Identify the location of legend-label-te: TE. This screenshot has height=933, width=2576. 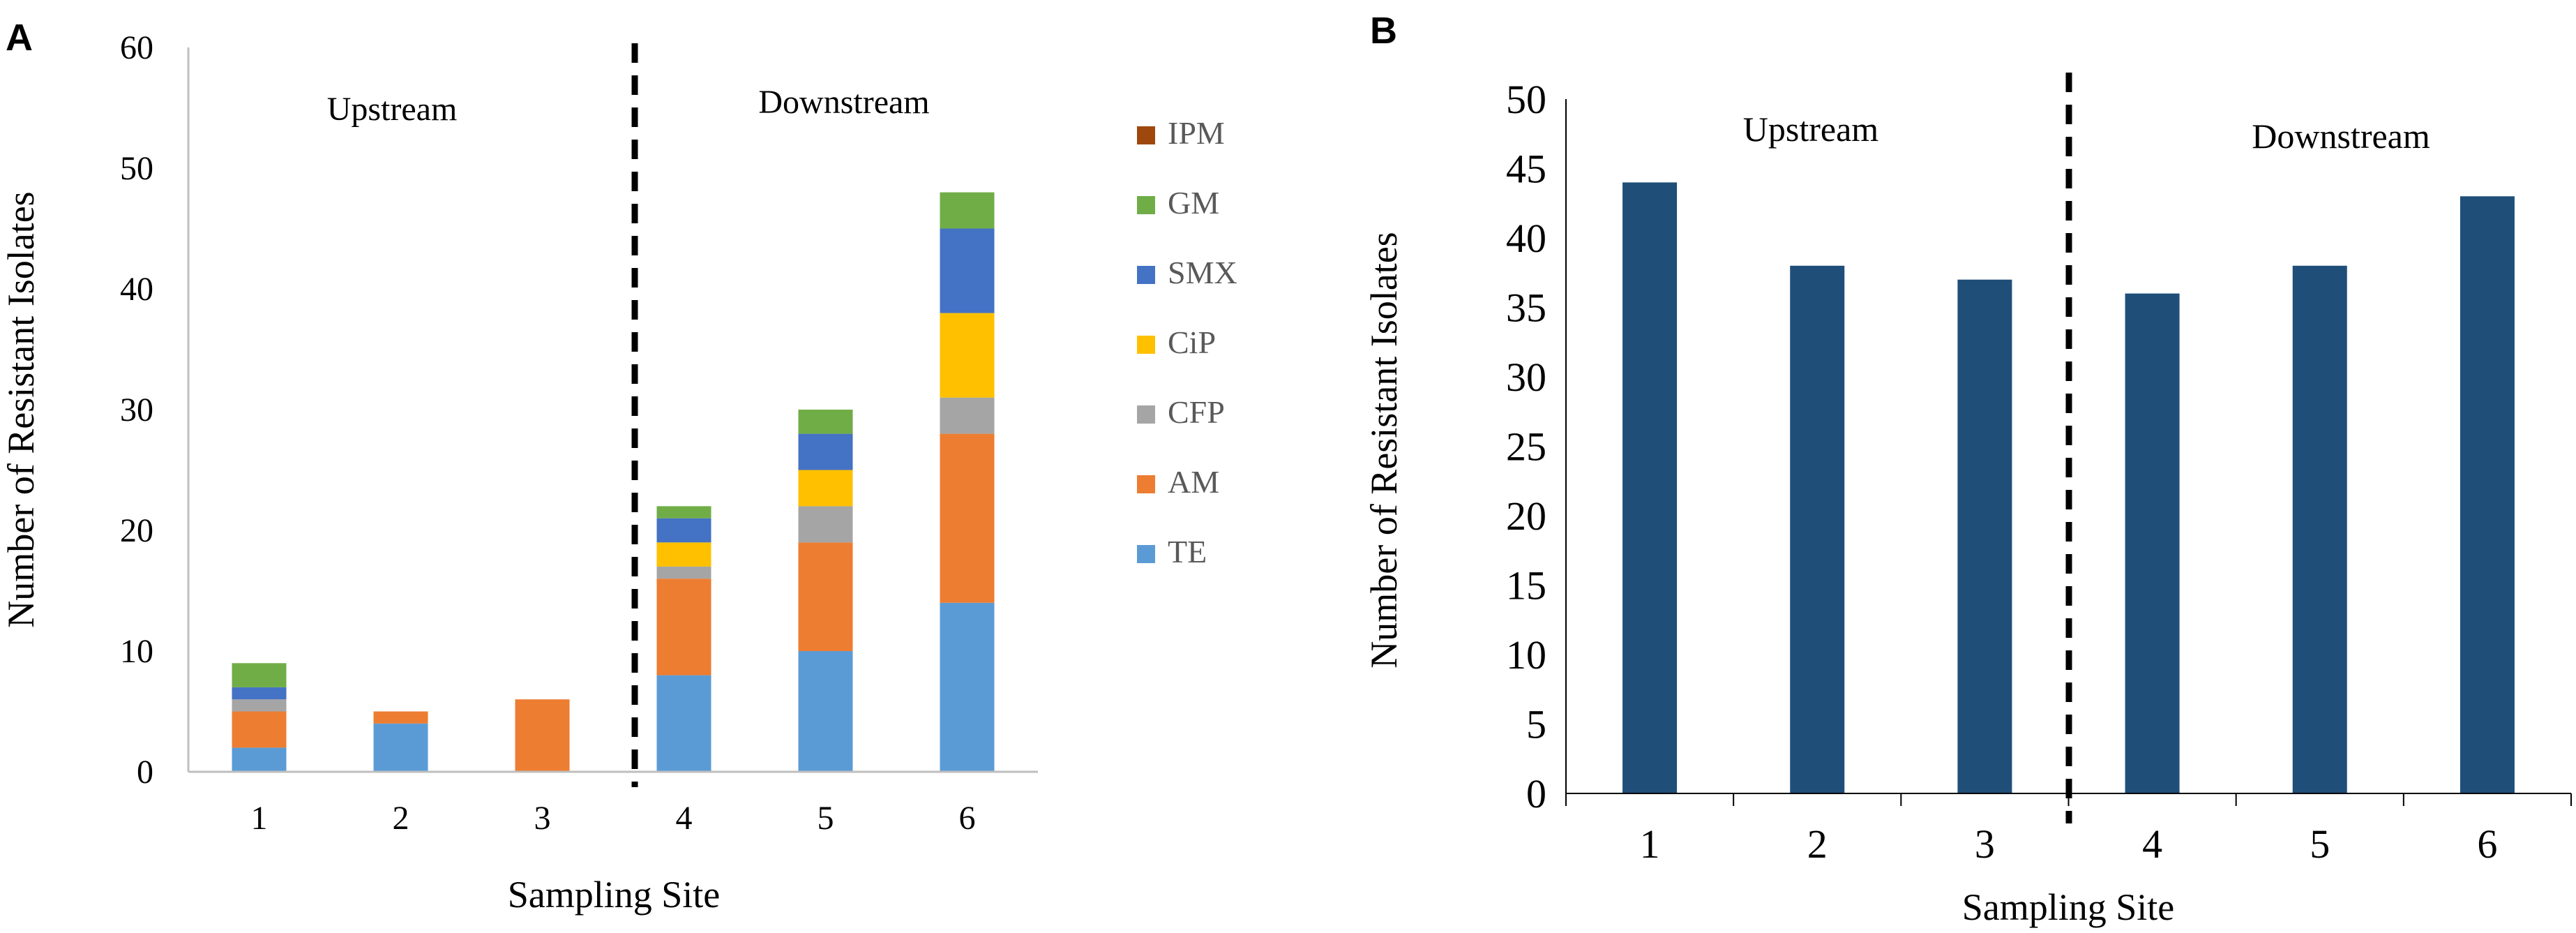
(1187, 551).